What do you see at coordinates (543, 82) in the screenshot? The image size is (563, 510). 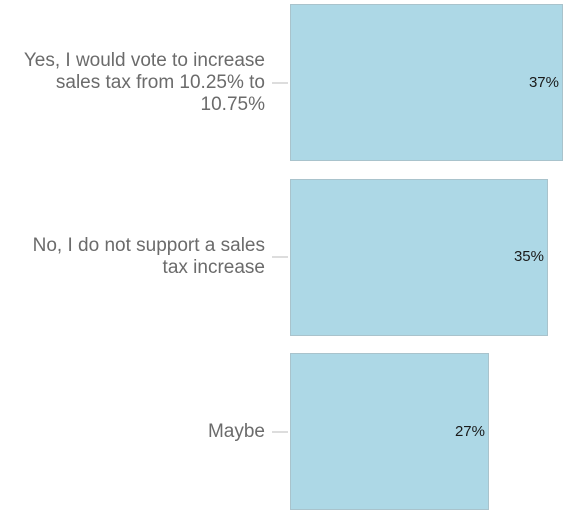 I see `data-label-0: 37%` at bounding box center [543, 82].